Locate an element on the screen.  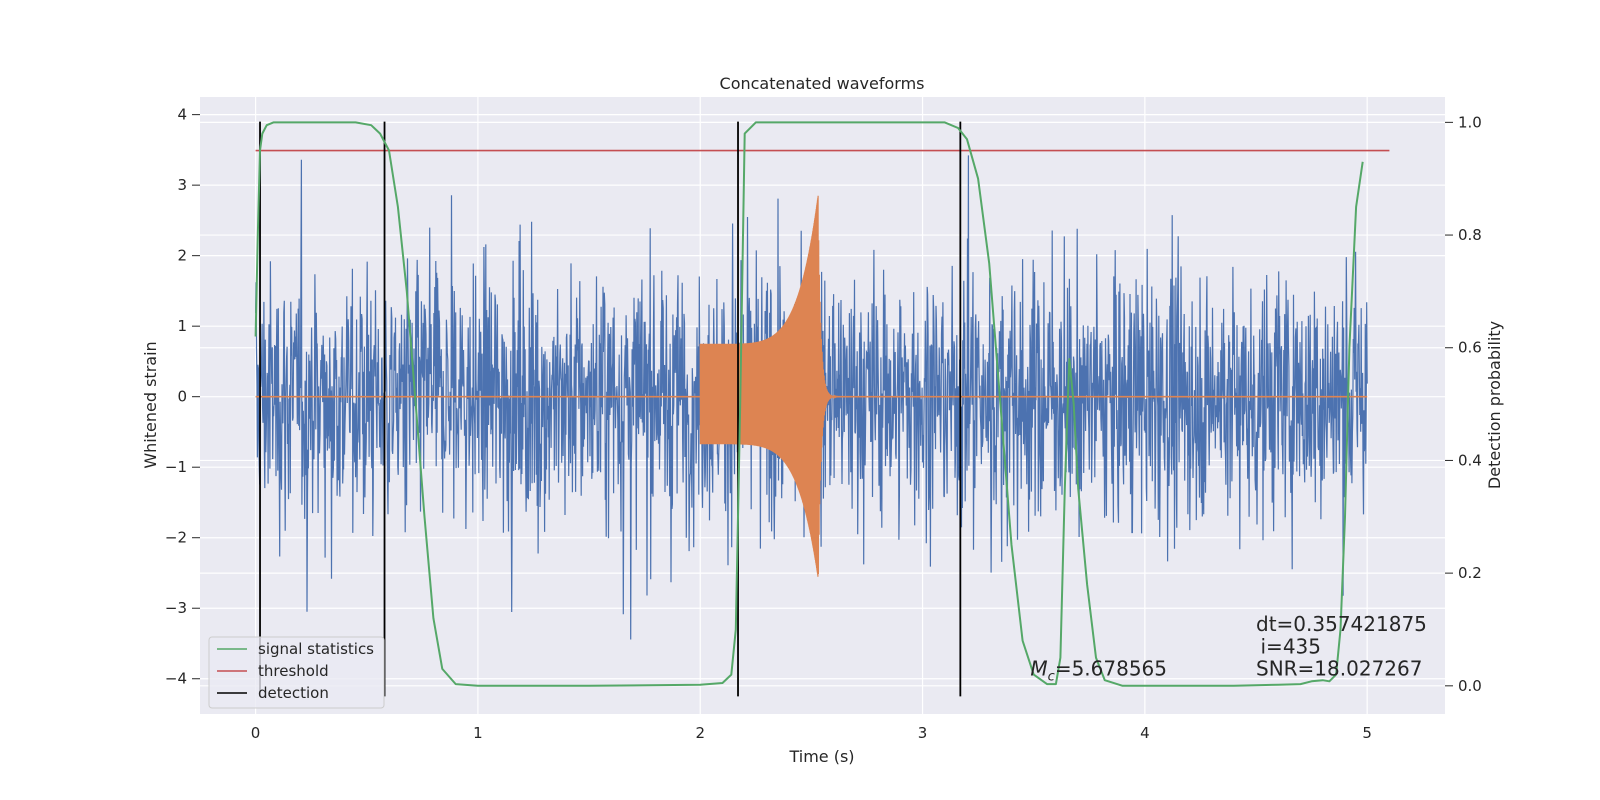
legend: signal statistics threshold detection is located at coordinates (296, 672).